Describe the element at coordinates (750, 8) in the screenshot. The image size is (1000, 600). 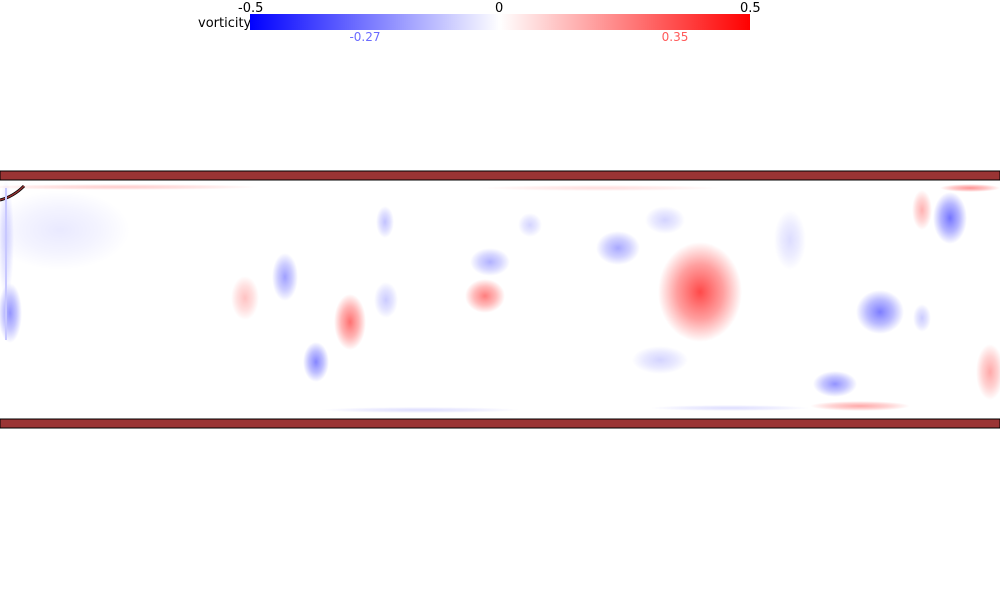
I see `colorbar-max-label: 0.5` at that location.